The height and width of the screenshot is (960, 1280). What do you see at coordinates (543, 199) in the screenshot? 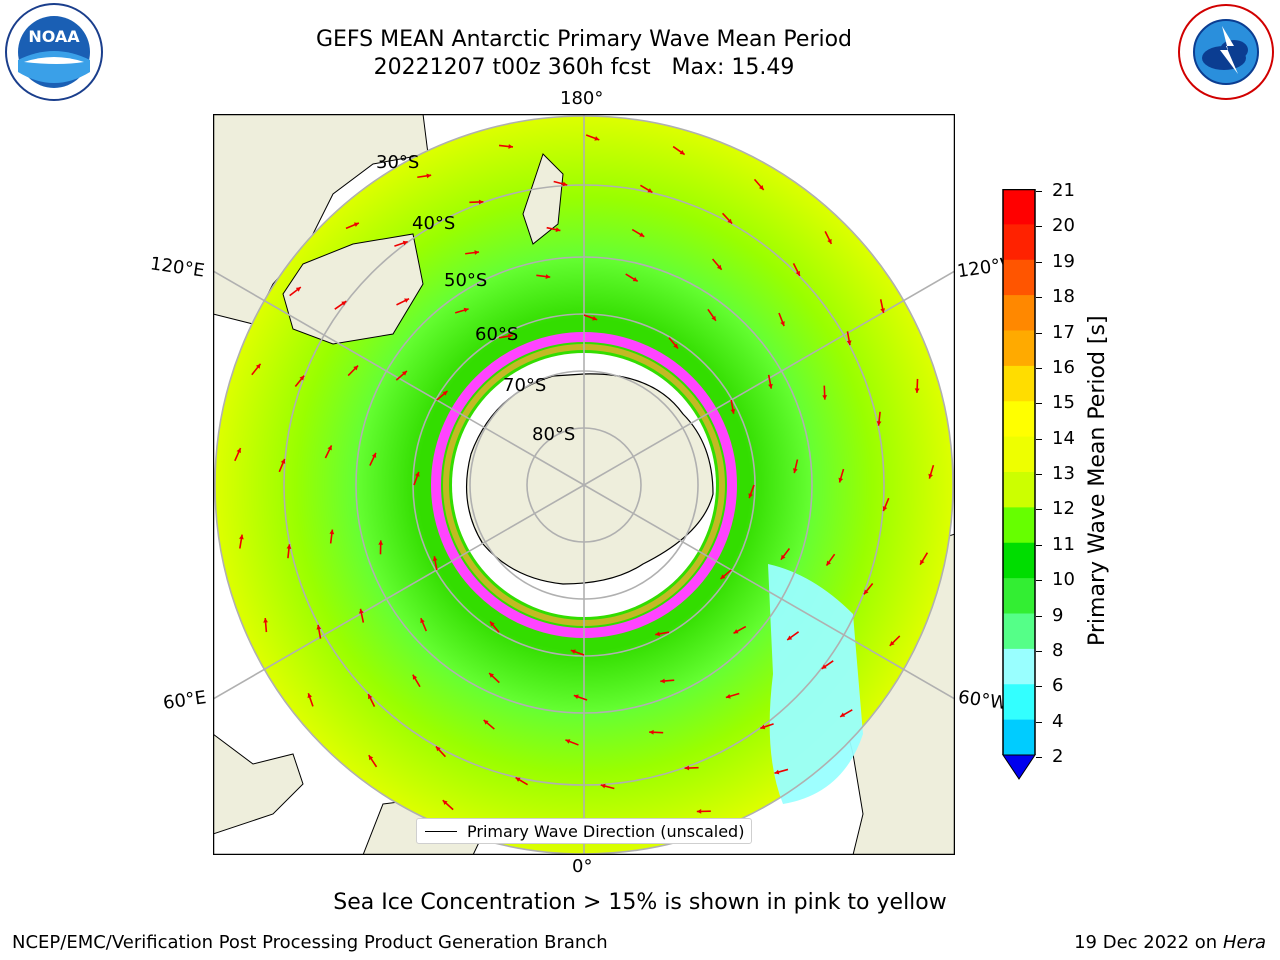
I see `land-new-zealand` at bounding box center [543, 199].